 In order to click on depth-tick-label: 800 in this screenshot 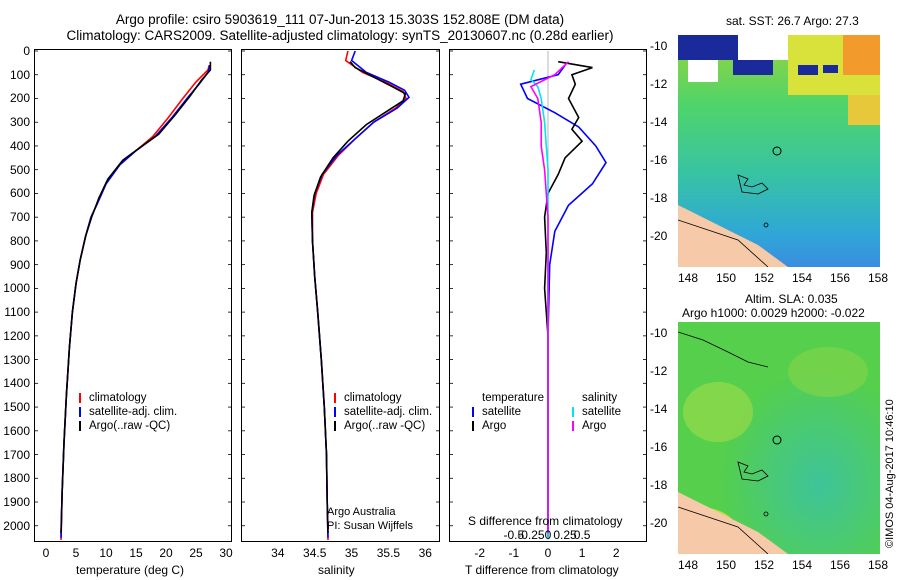, I will do `click(19, 240)`.